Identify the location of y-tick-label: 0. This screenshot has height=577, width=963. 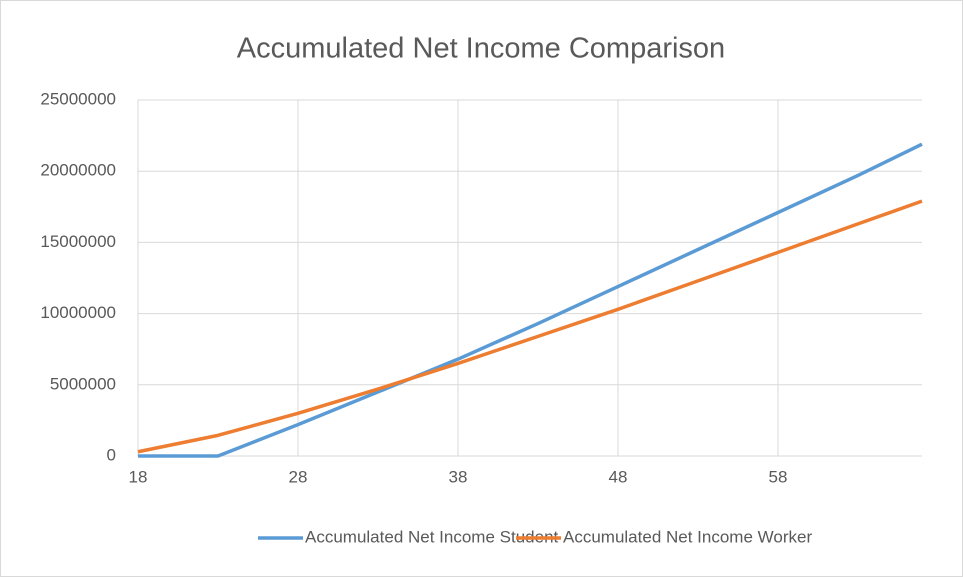
(111, 454).